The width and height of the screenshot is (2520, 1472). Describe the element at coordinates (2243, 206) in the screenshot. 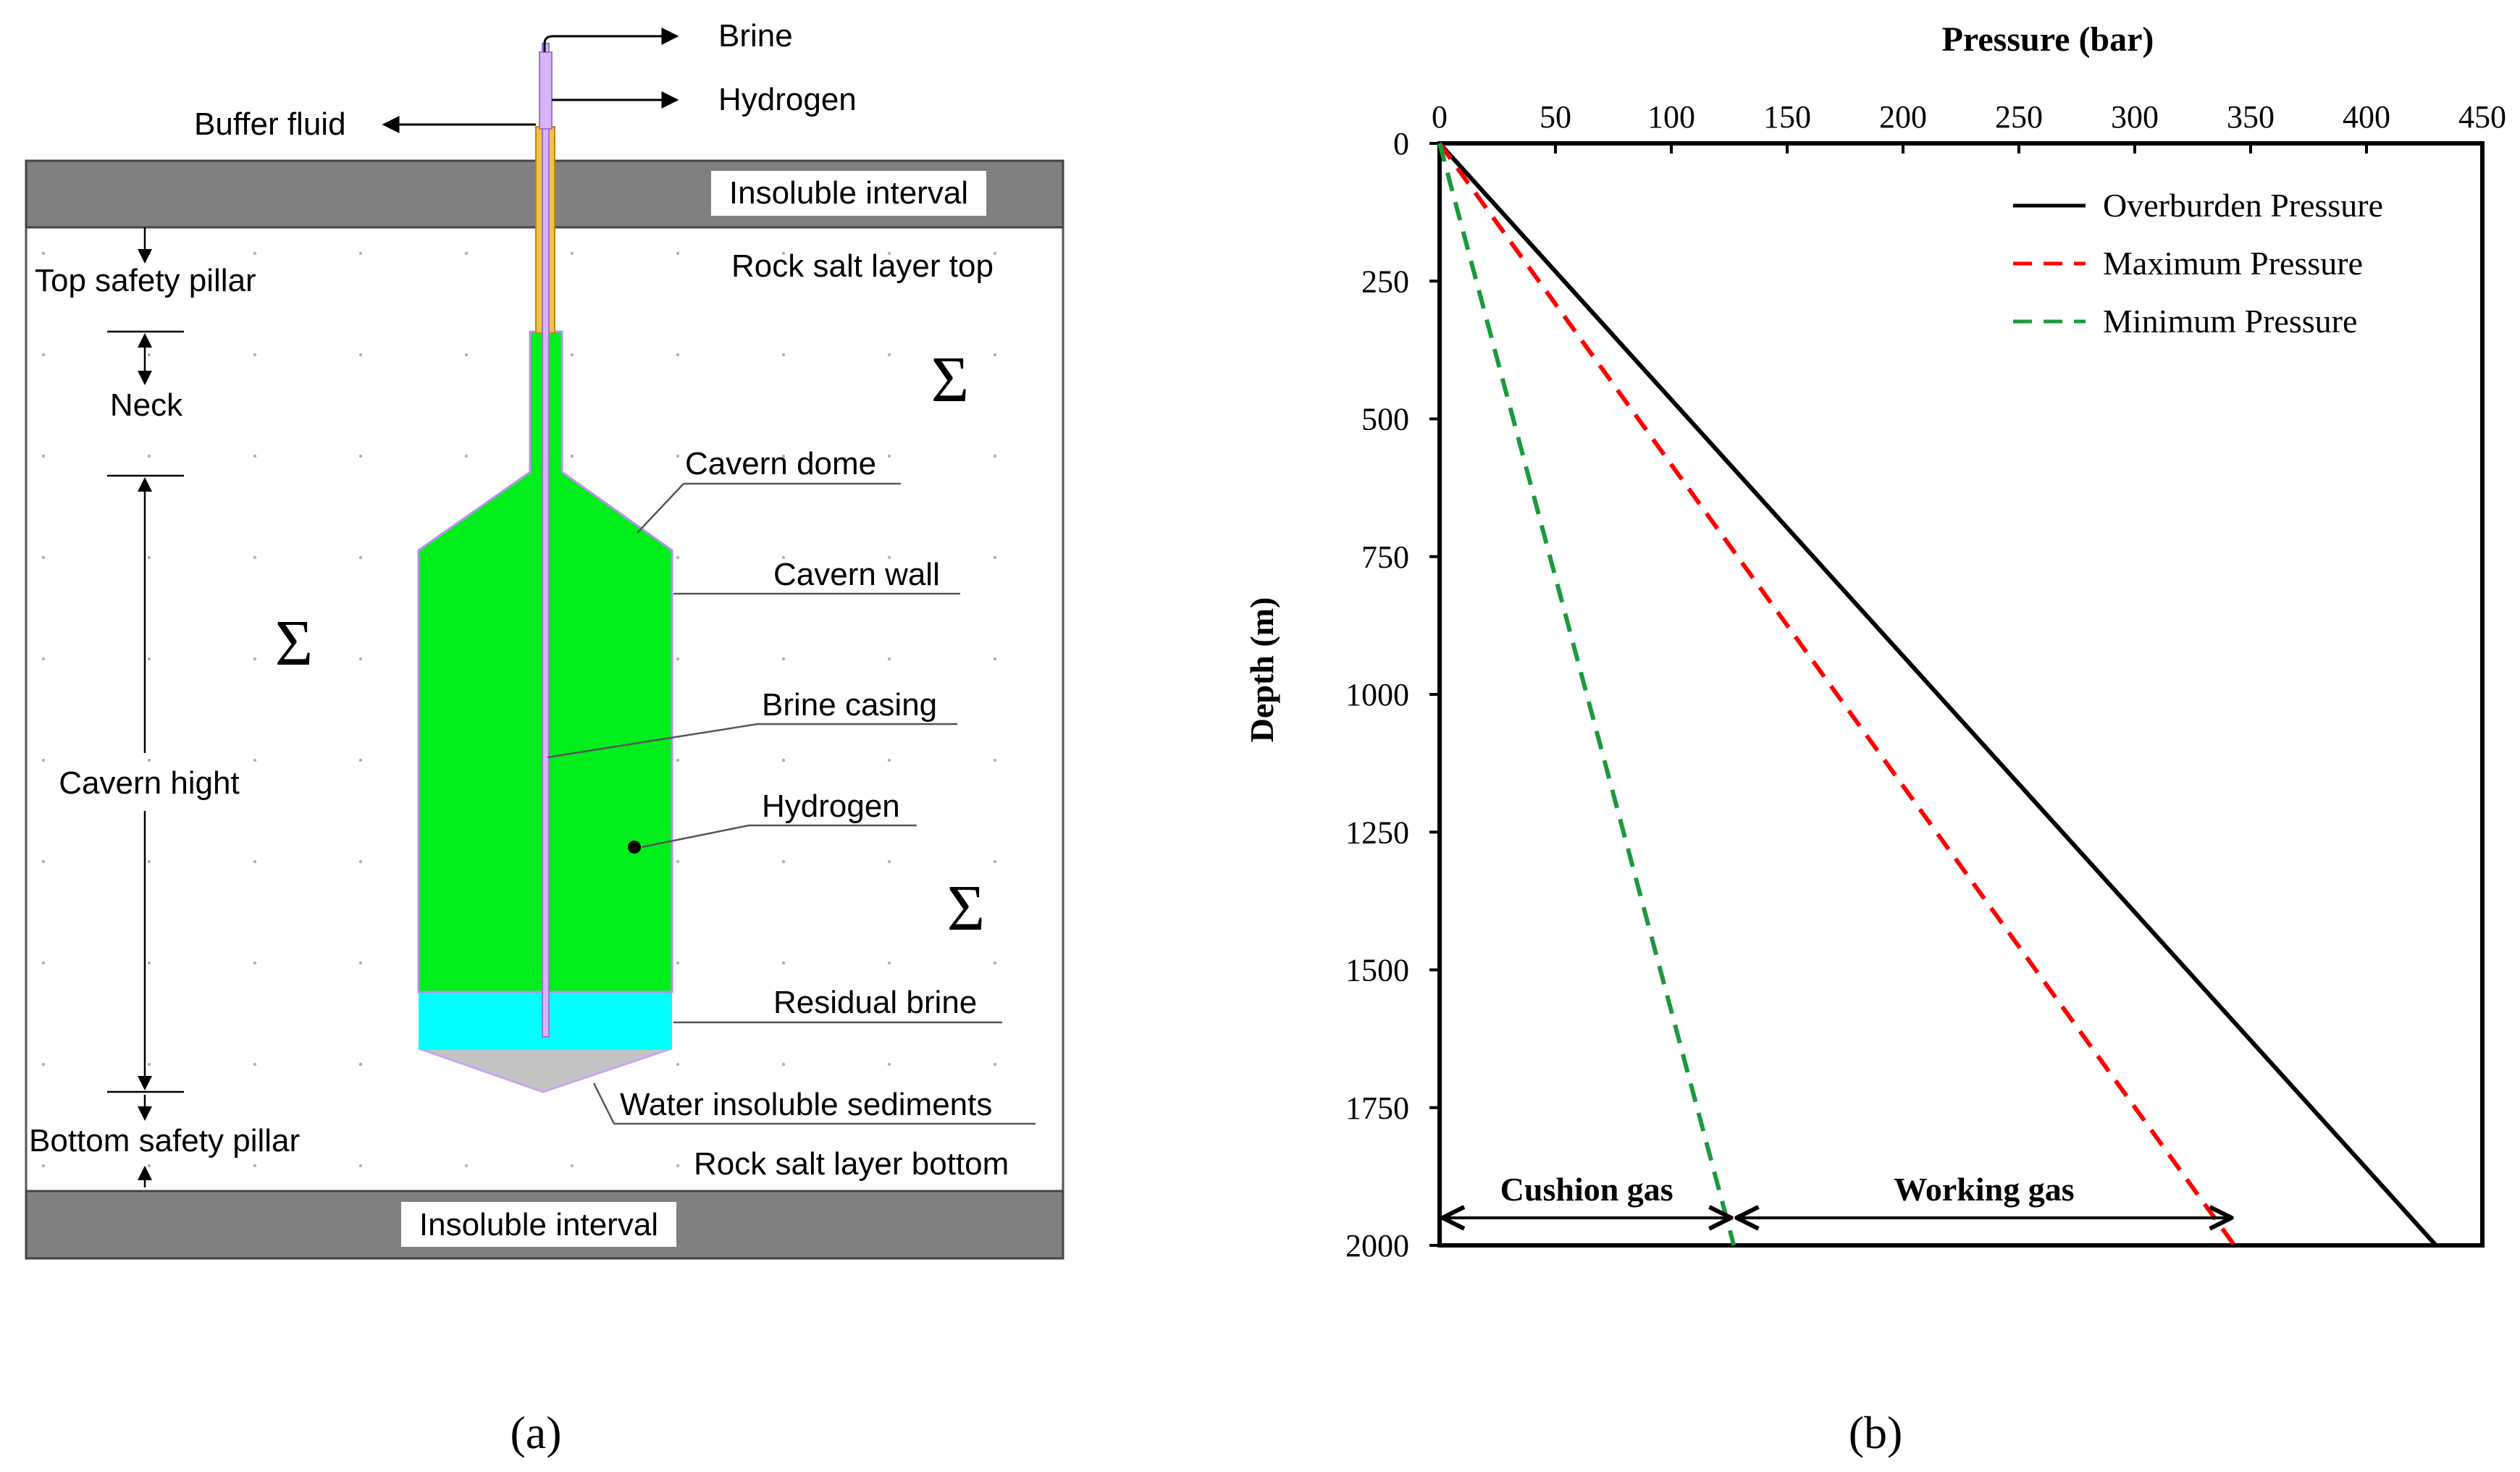

I see `legend-label: Overburden Pressure` at that location.